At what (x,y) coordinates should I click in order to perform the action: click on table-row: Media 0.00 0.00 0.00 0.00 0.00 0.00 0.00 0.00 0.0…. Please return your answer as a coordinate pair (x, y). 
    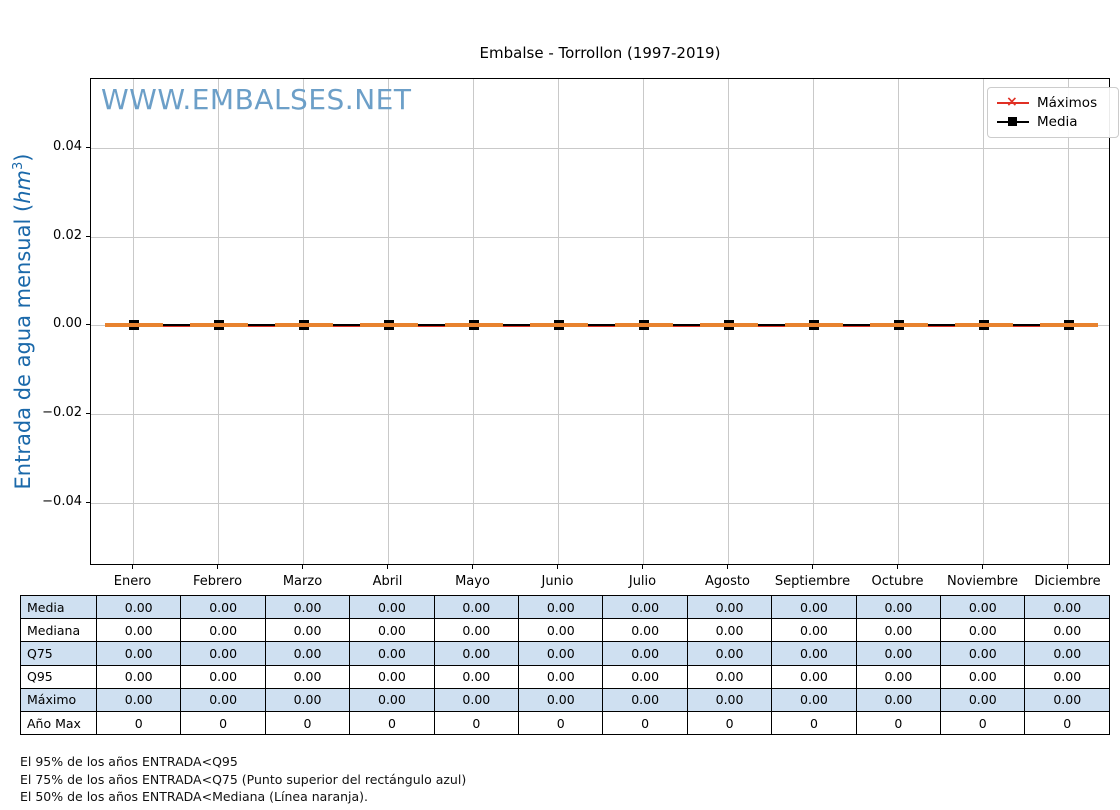
    Looking at the image, I should click on (565, 607).